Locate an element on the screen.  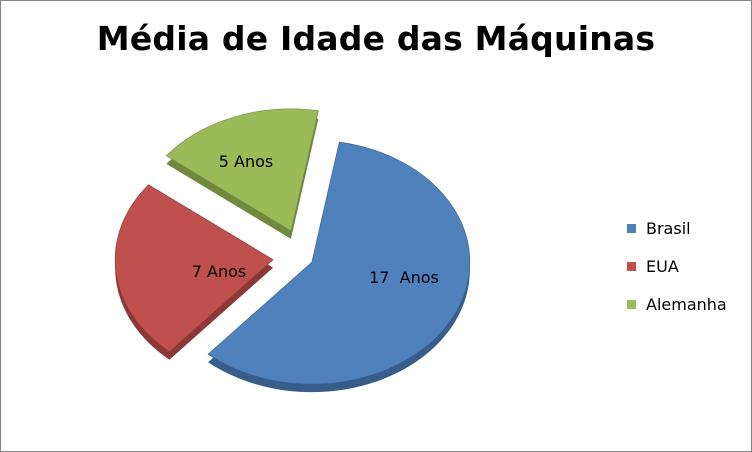
legend-label-eua: EUA is located at coordinates (662, 266).